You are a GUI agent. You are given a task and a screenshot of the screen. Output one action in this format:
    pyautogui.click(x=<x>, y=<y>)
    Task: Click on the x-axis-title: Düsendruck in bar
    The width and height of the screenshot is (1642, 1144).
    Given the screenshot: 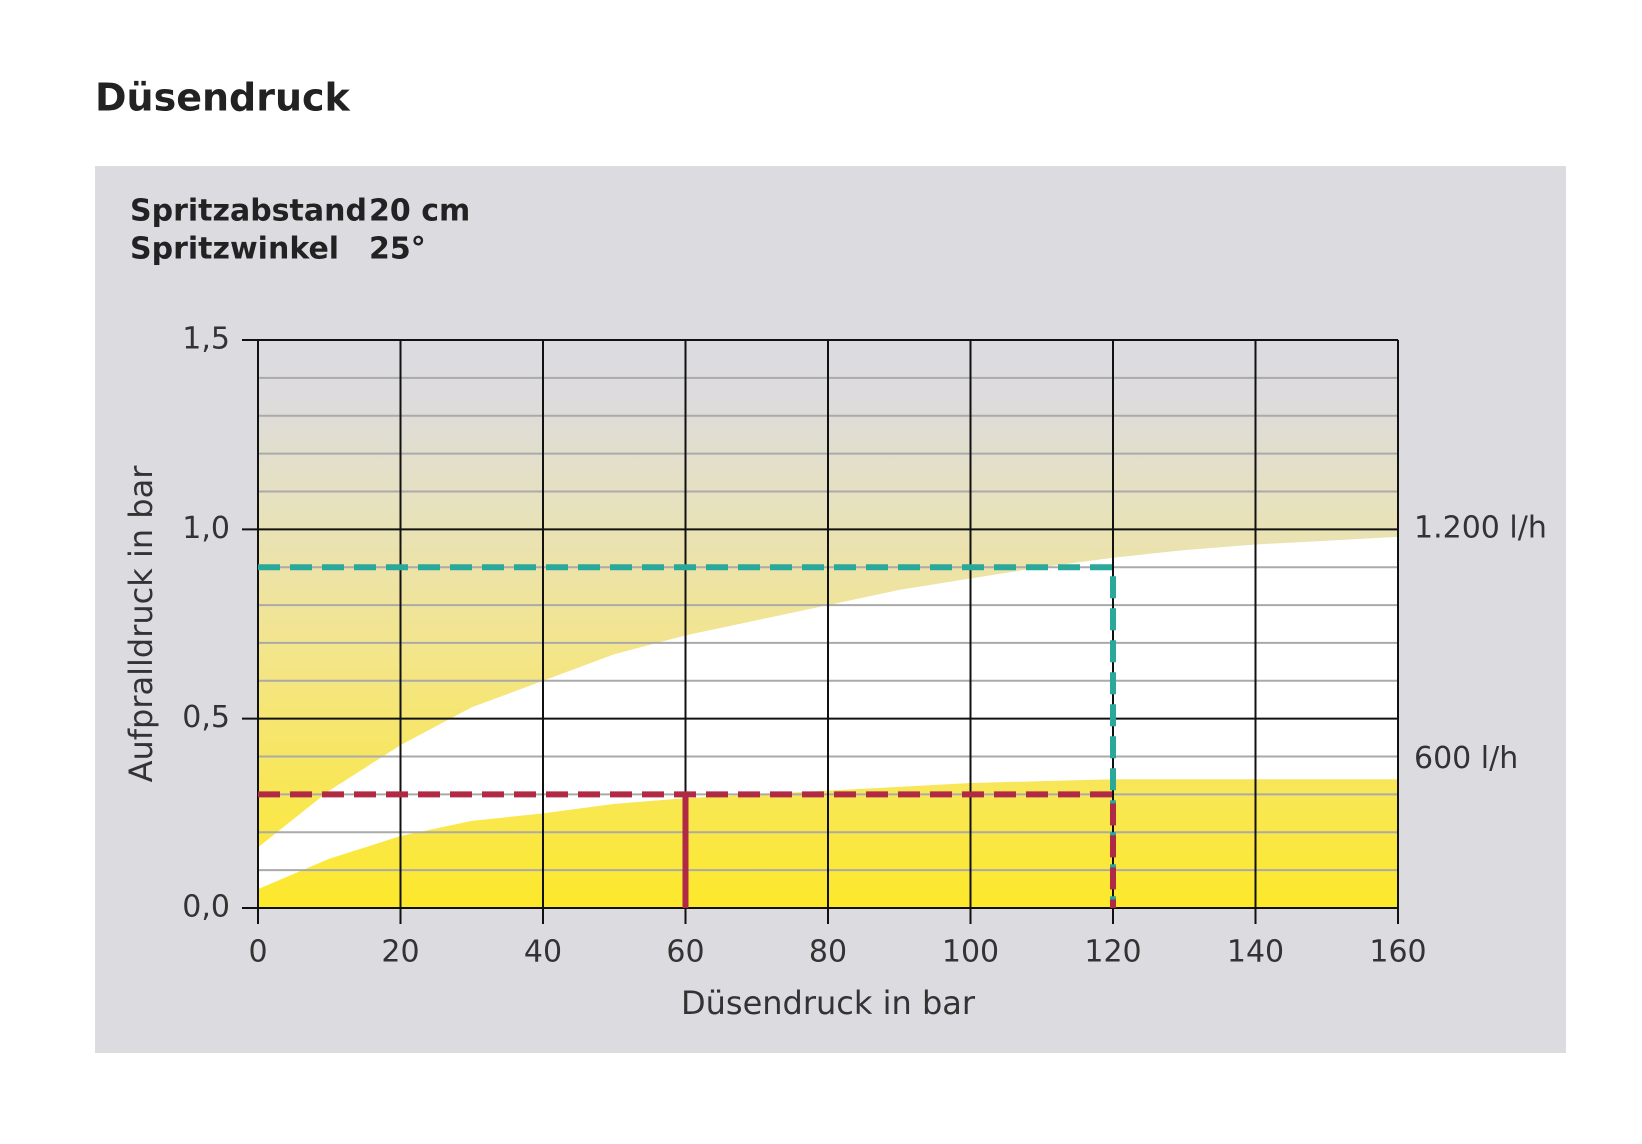 What is the action you would take?
    pyautogui.click(x=828, y=1003)
    